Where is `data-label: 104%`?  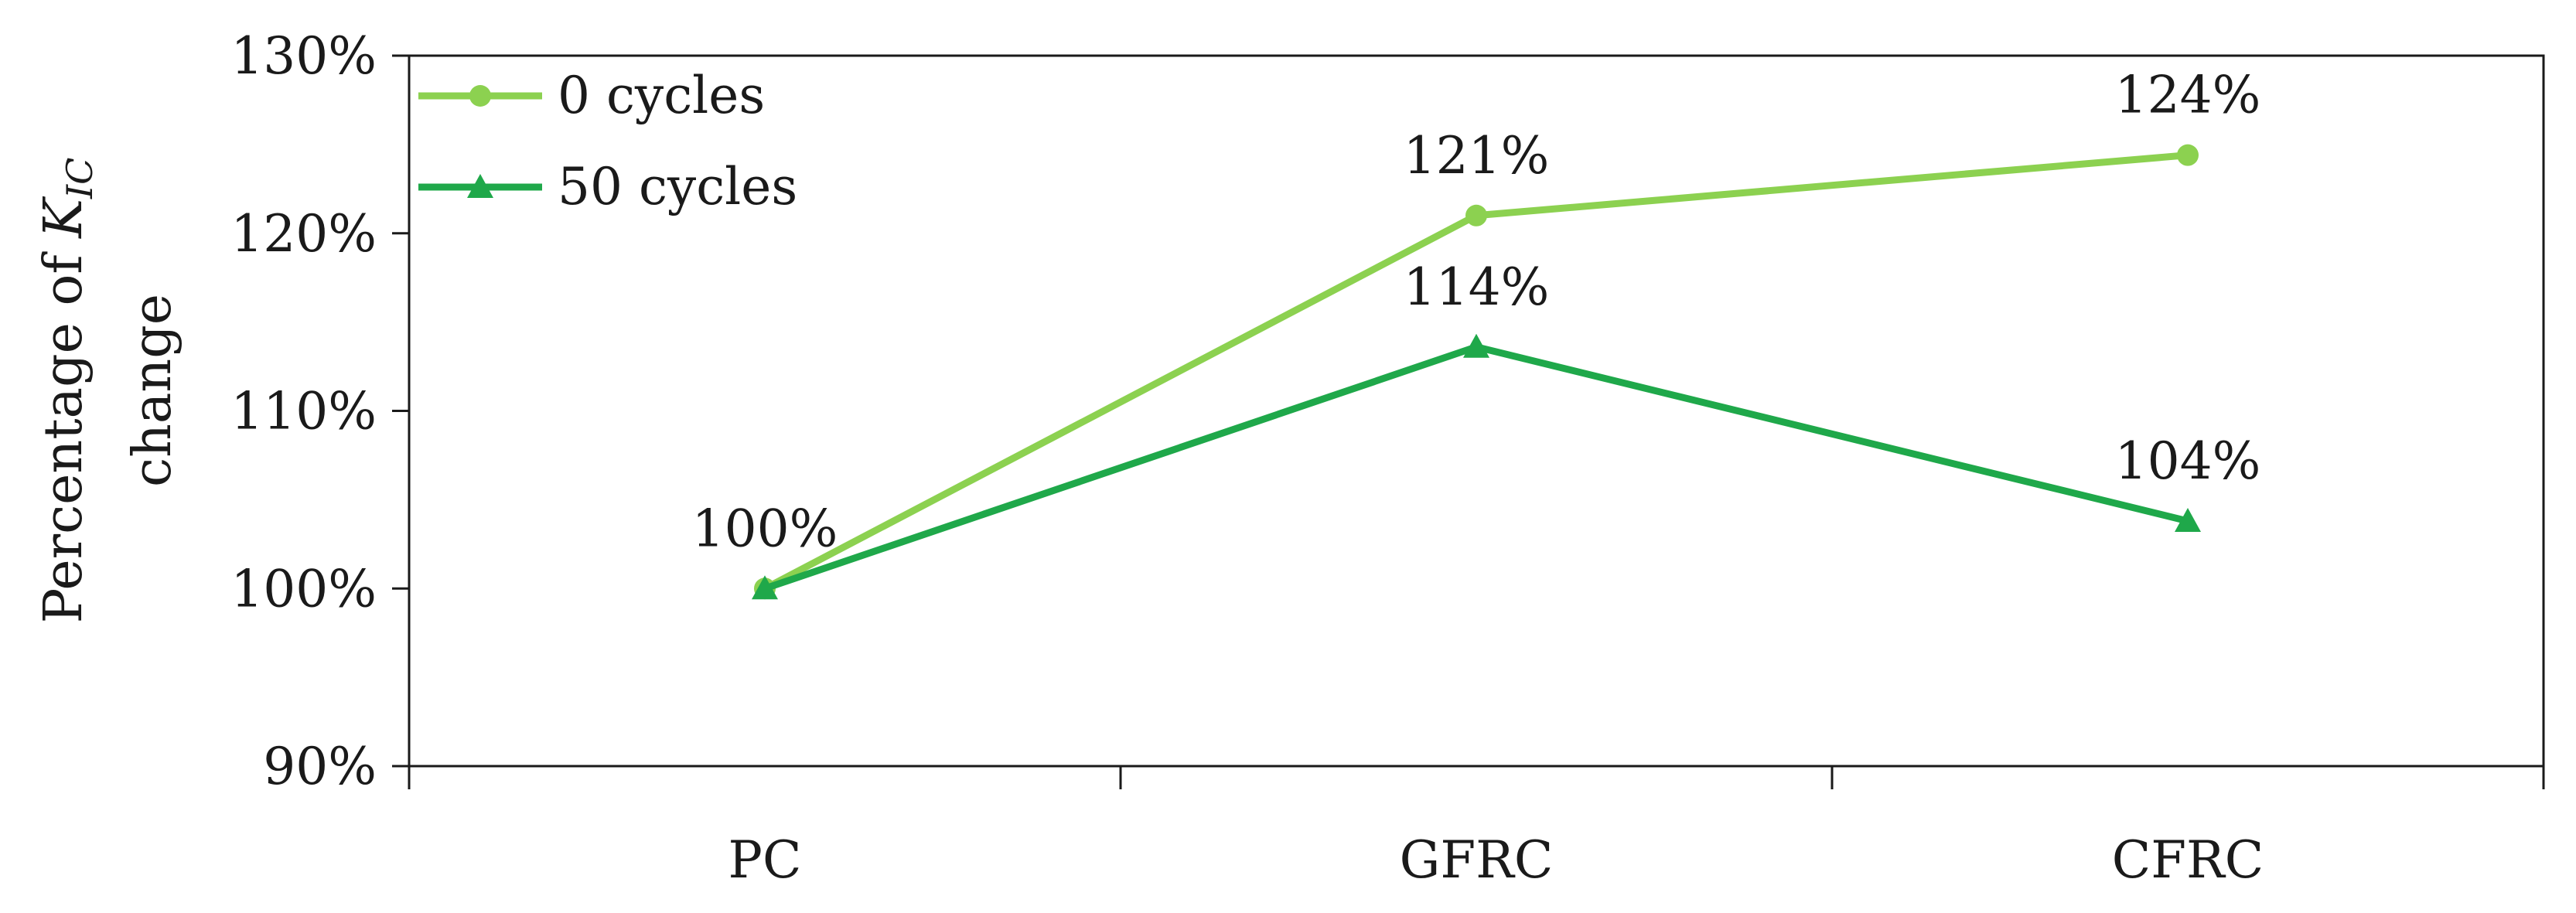
data-label: 104% is located at coordinates (2188, 461).